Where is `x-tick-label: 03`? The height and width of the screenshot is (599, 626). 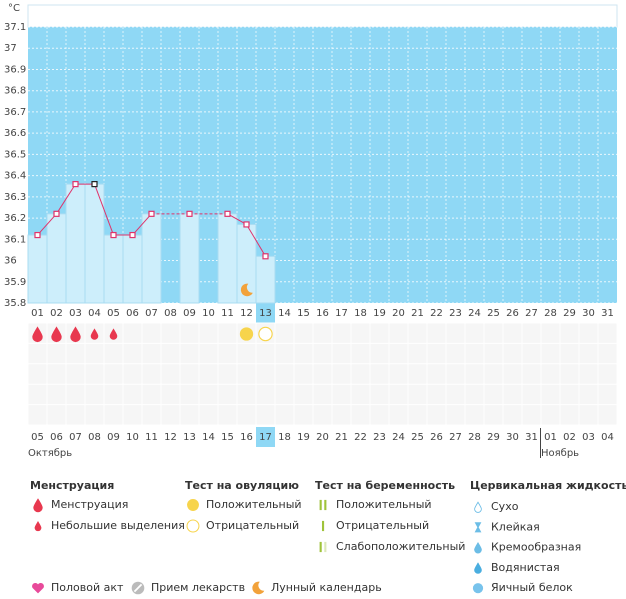
x-tick-label: 03 is located at coordinates (75, 313).